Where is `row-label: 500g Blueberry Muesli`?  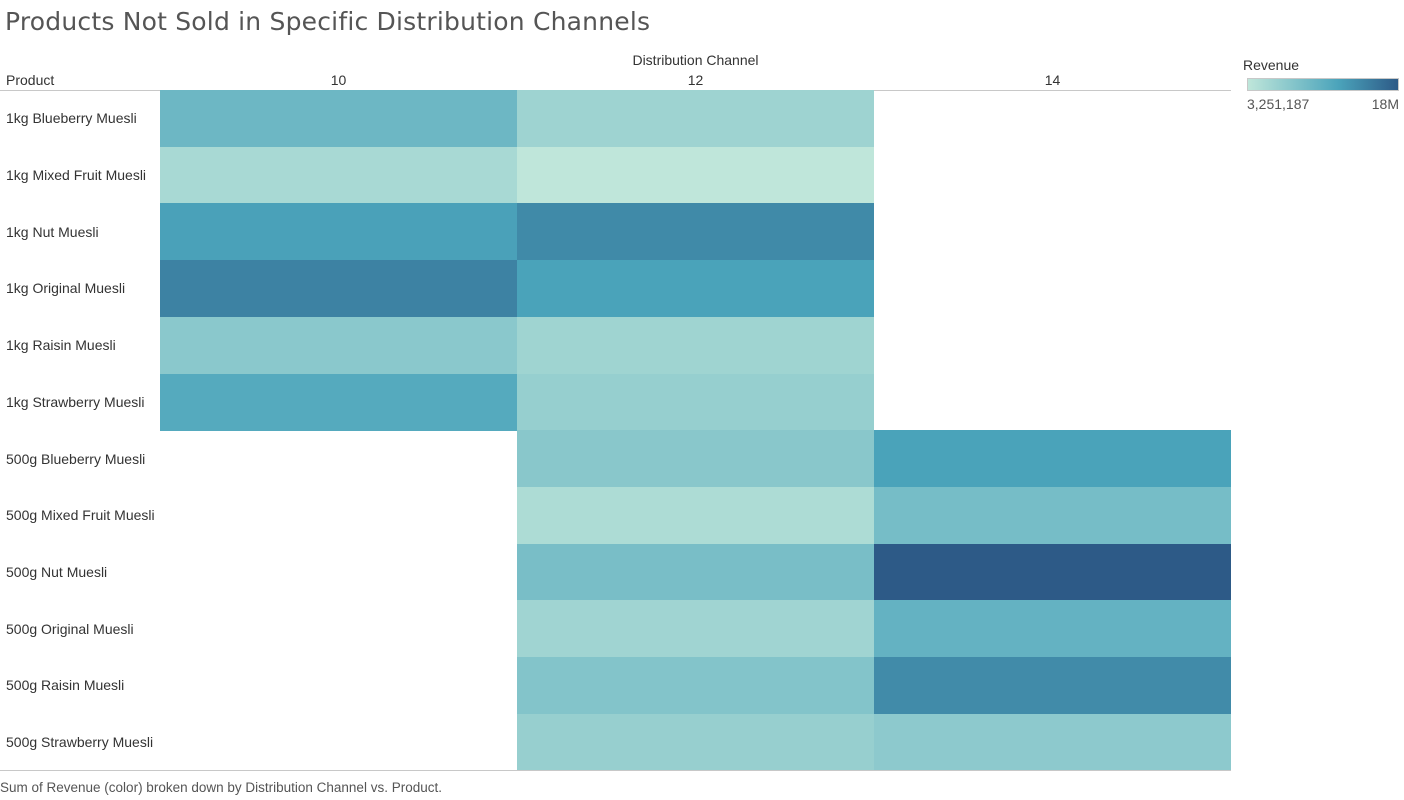
row-label: 500g Blueberry Muesli is located at coordinates (76, 458).